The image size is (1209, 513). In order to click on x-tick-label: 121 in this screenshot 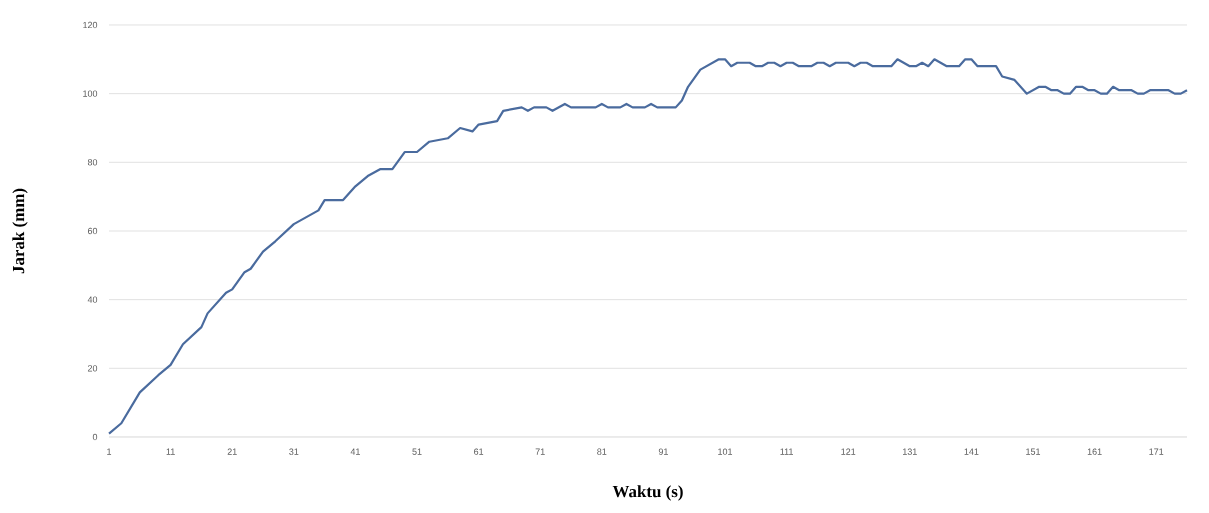, I will do `click(848, 451)`.